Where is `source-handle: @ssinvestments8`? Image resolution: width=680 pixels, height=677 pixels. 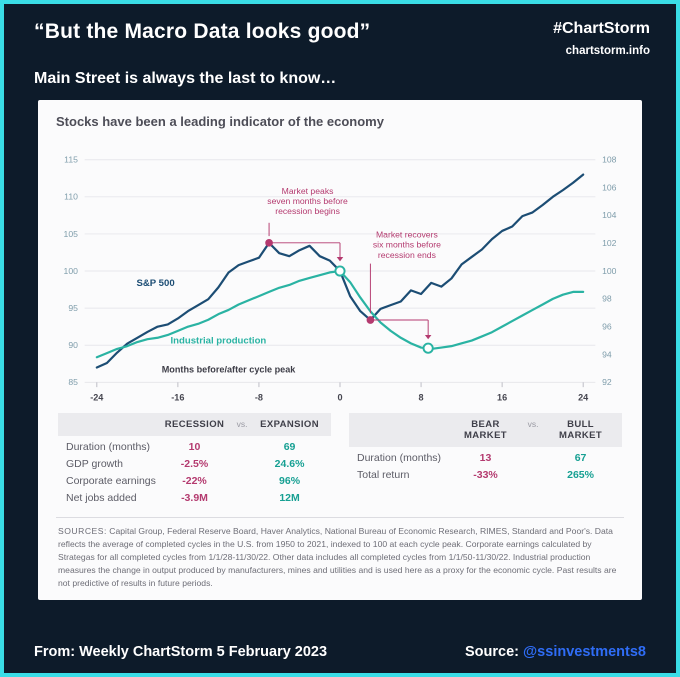 source-handle: @ssinvestments8 is located at coordinates (584, 652).